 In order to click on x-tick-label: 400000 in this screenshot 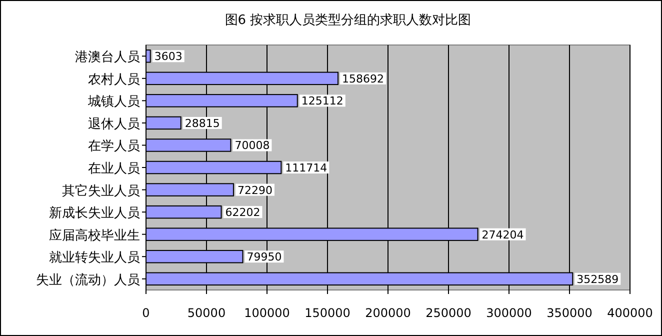, I will do `click(630, 313)`.